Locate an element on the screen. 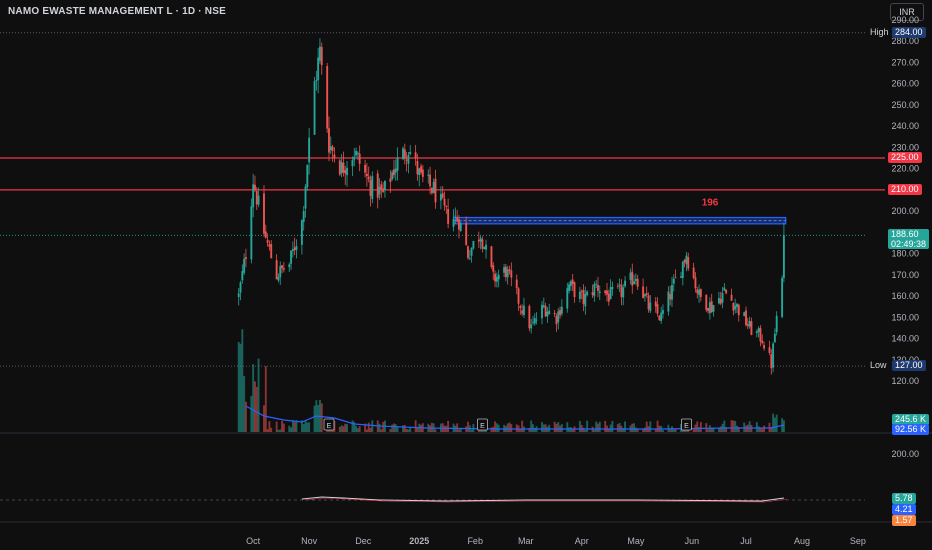 Image resolution: width=932 pixels, height=550 pixels. volume-value-tag: 245.6 K is located at coordinates (911, 419).